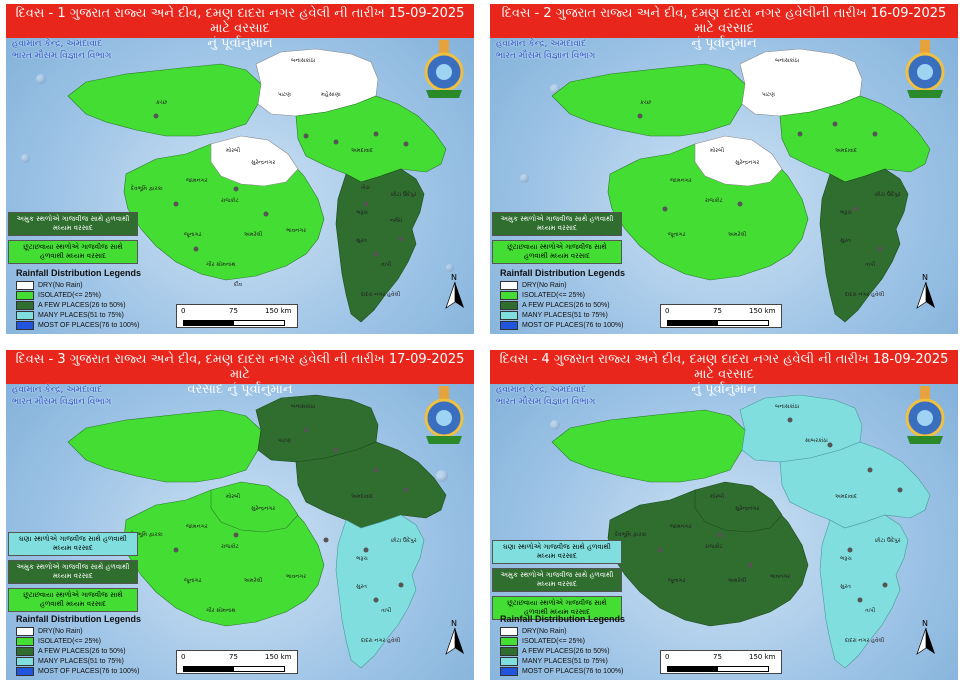 This screenshot has width=964, height=684. Describe the element at coordinates (238, 284) in the screenshot. I see `district-label: દીવ` at that location.